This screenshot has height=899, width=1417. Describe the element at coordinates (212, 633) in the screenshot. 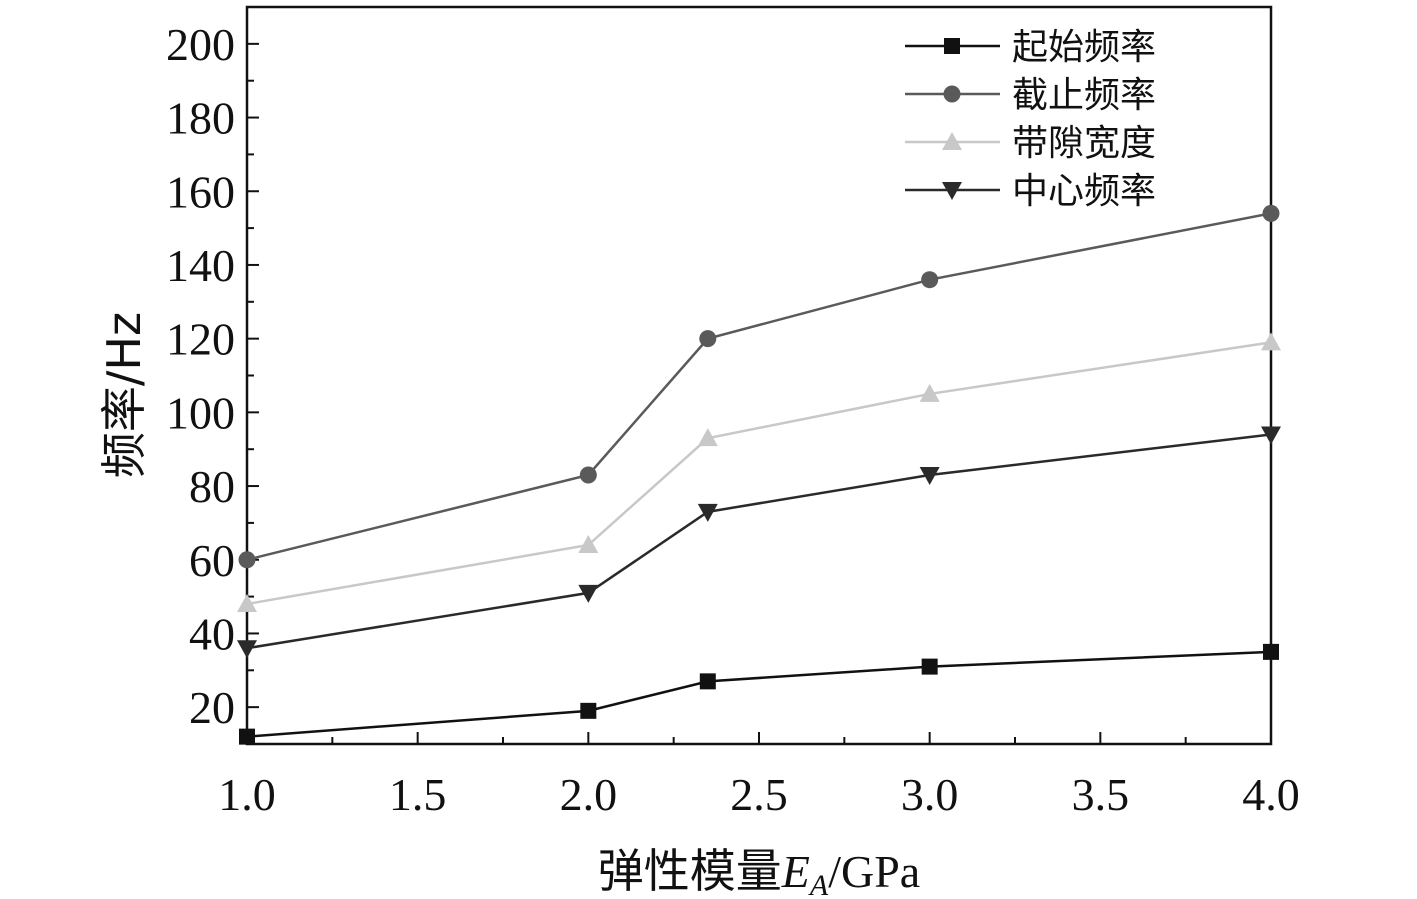

I see `y-tick-label: 40` at that location.